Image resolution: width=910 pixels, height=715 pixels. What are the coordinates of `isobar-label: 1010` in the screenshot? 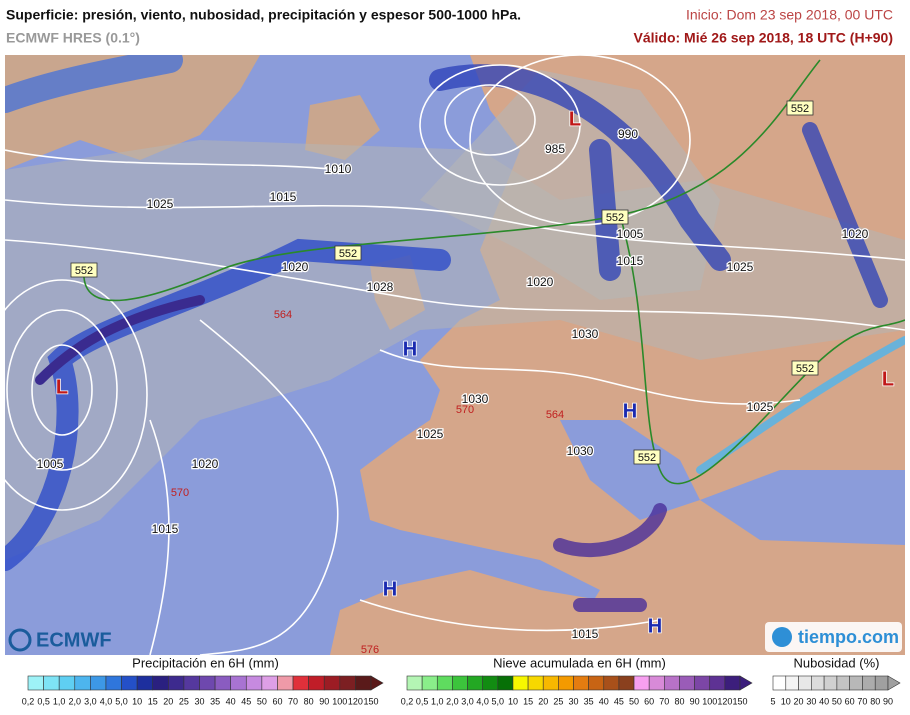 It's located at (338, 169).